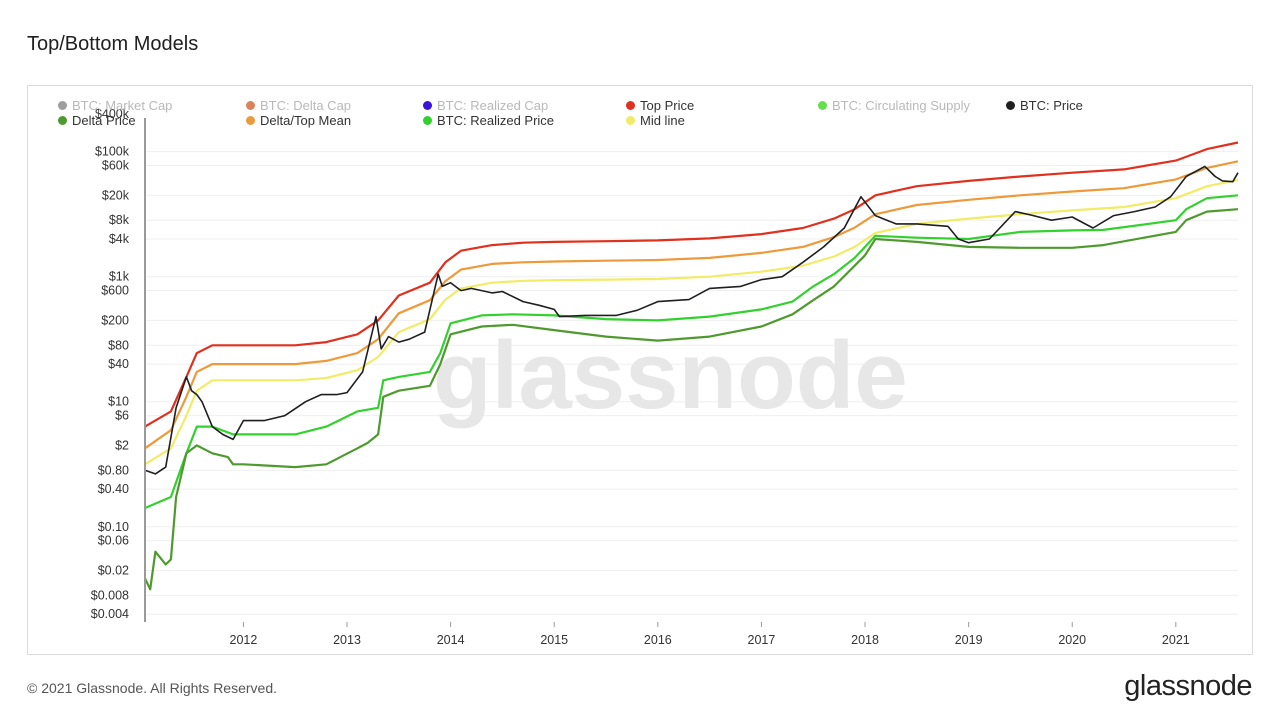 This screenshot has height=720, width=1280. Describe the element at coordinates (152, 688) in the screenshot. I see `copyright-footer: © 2021 Glassnode. All Rights Reserved.` at that location.